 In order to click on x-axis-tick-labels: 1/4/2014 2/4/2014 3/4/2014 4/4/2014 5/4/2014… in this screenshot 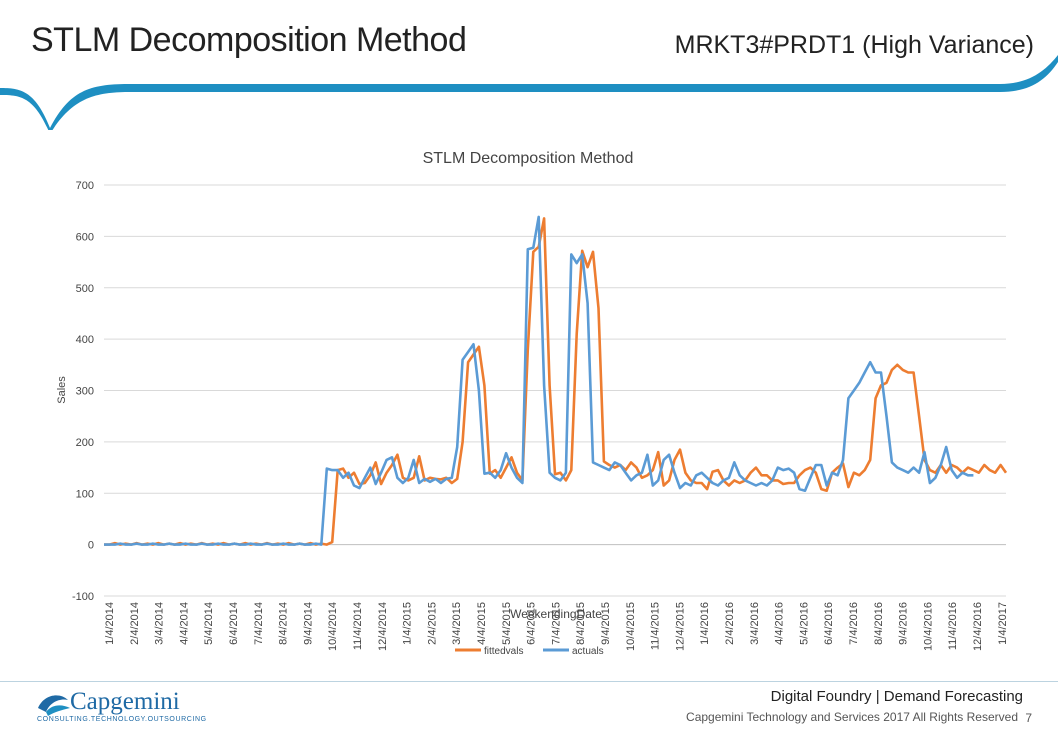, I will do `click(556, 626)`.